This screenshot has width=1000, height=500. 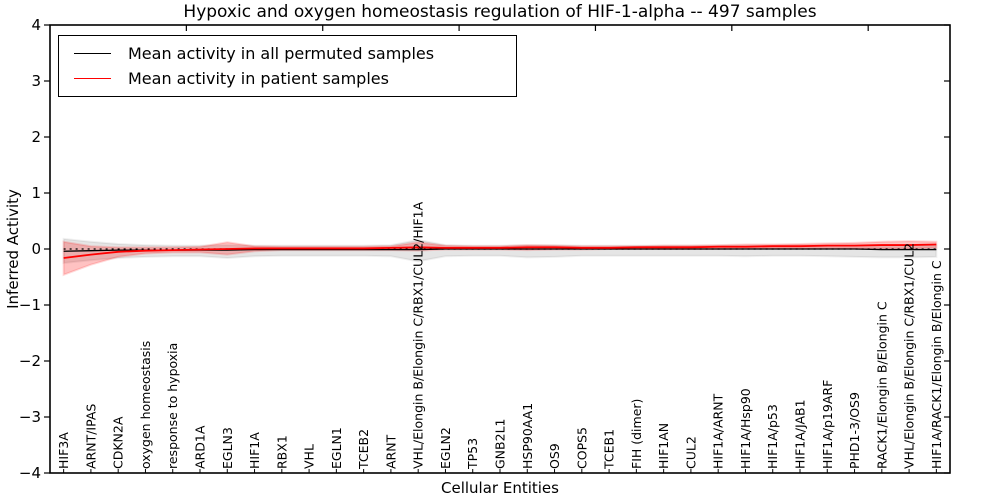 I want to click on x-category-label: ARNT, so click(x=390, y=451).